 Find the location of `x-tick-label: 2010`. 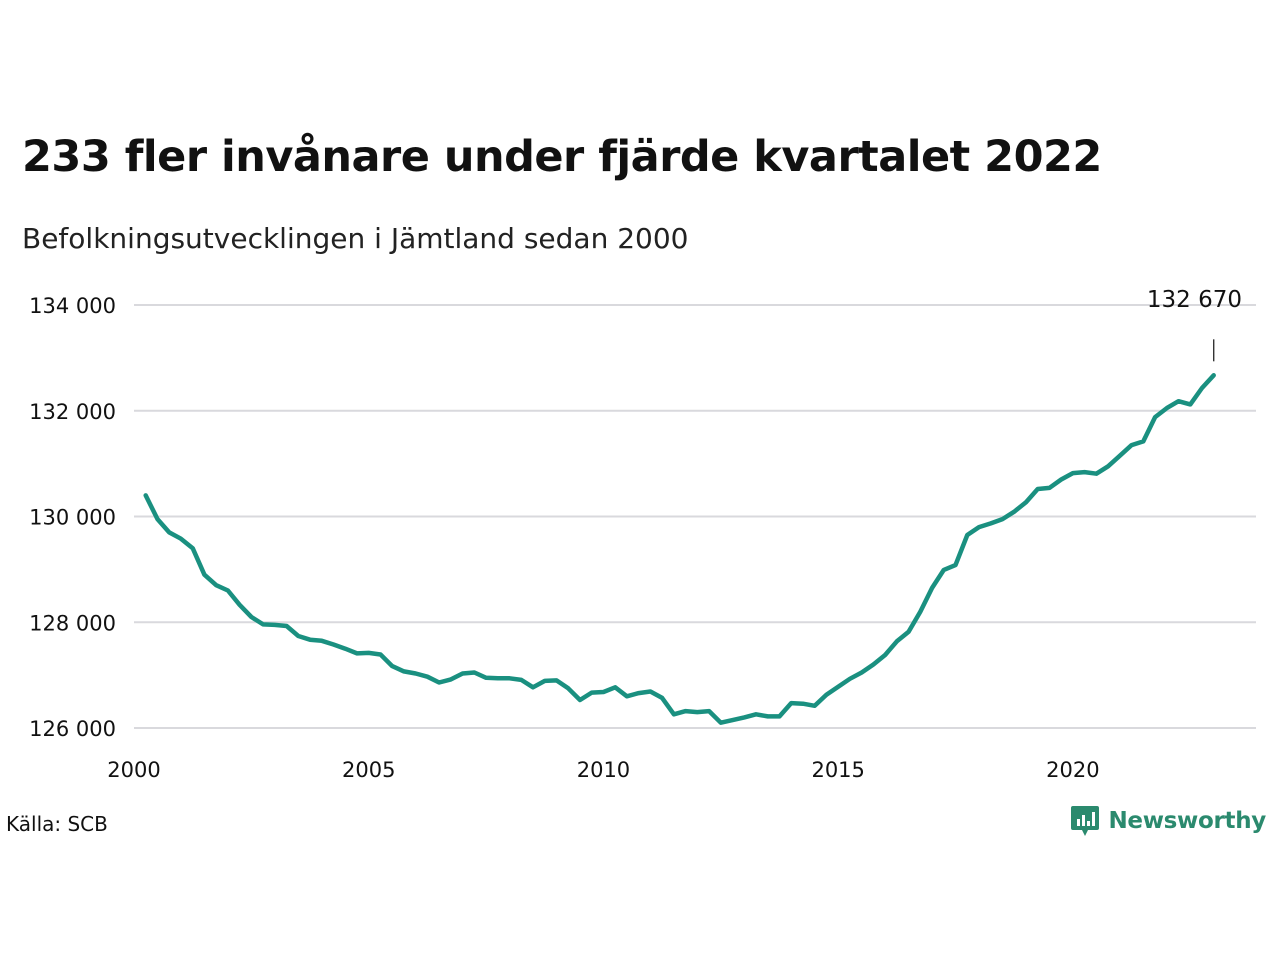

x-tick-label: 2010 is located at coordinates (603, 770).